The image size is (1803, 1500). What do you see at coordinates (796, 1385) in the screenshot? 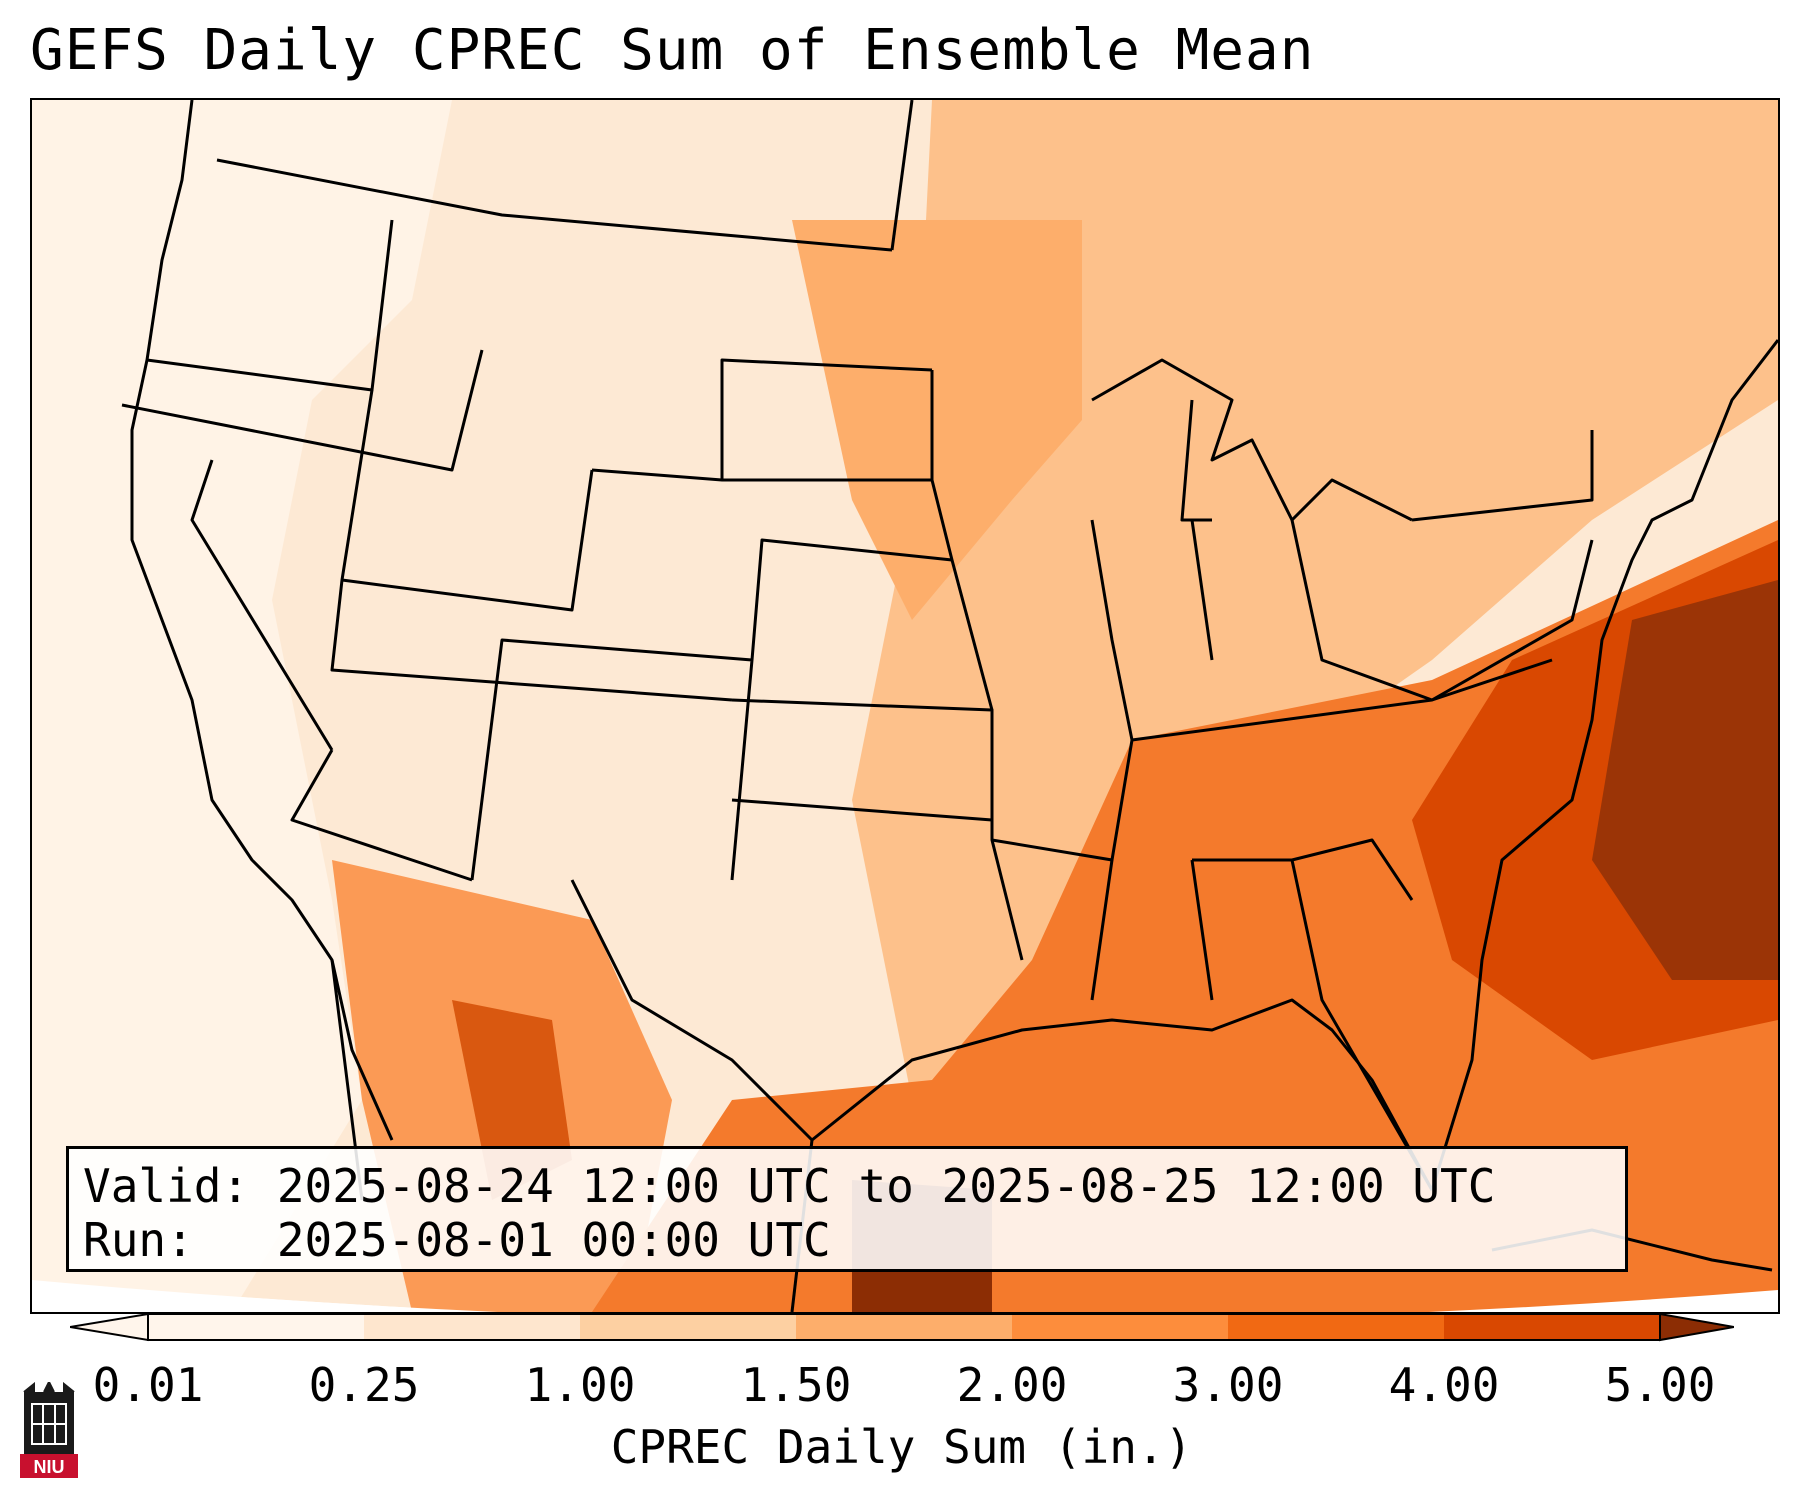
I see `colorbar-tick-3: 1.50` at bounding box center [796, 1385].